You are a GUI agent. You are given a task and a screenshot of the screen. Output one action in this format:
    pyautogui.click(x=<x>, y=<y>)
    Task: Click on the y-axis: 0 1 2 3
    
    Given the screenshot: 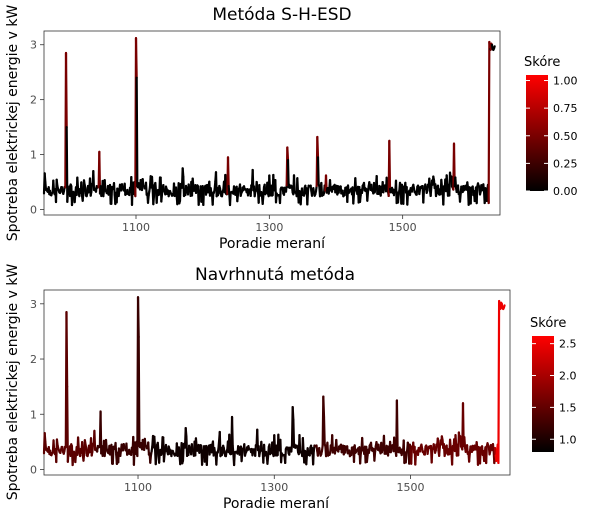 What is the action you would take?
    pyautogui.click(x=37, y=387)
    